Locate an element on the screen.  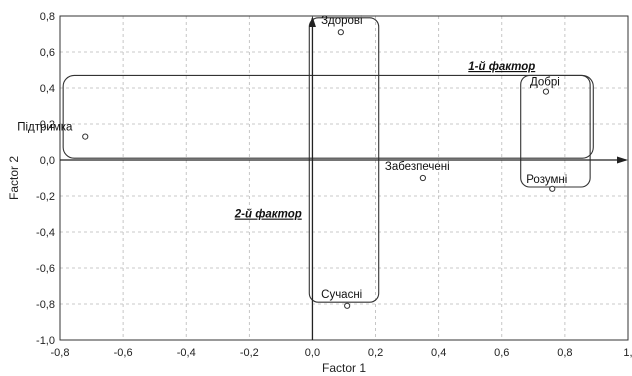
y-tick-label: 0,4 is located at coordinates (47, 89).